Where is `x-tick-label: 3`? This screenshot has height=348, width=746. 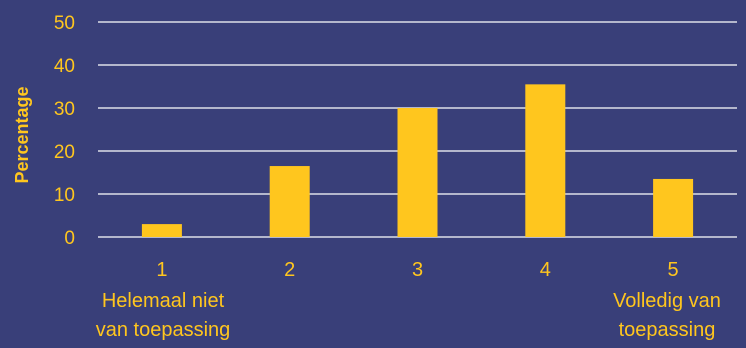
x-tick-label: 3 is located at coordinates (417, 270).